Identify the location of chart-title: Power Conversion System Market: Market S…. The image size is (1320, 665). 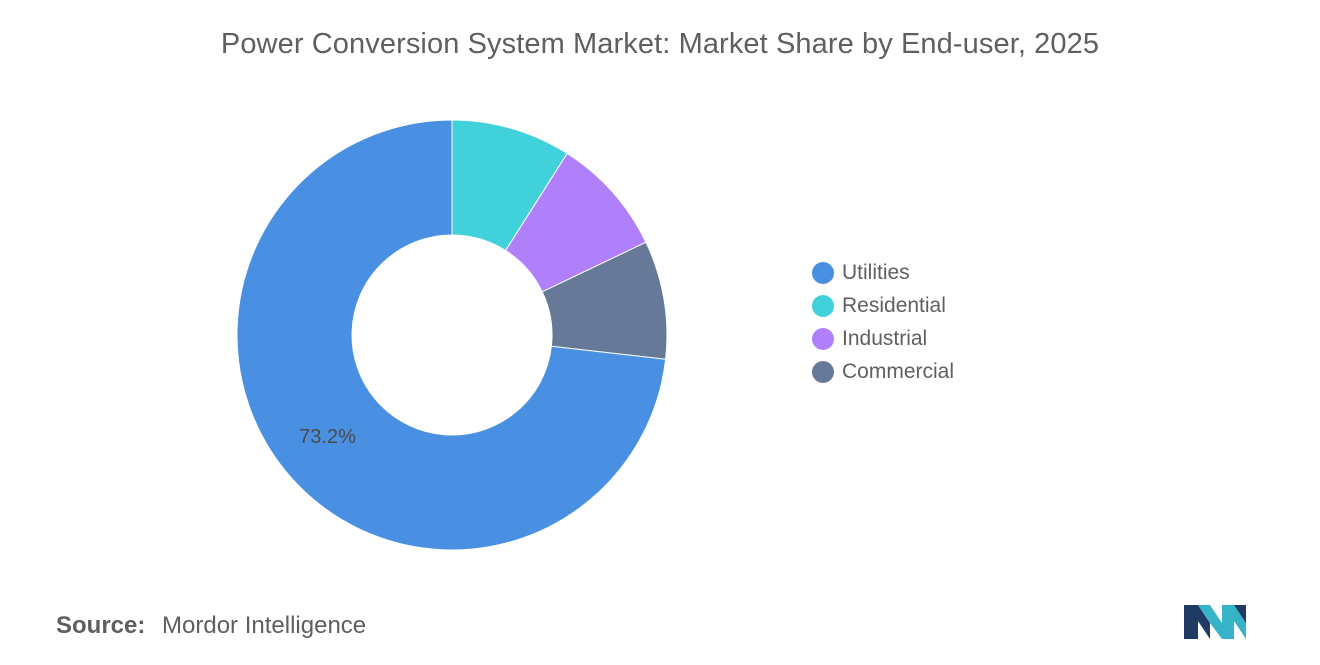
(660, 44).